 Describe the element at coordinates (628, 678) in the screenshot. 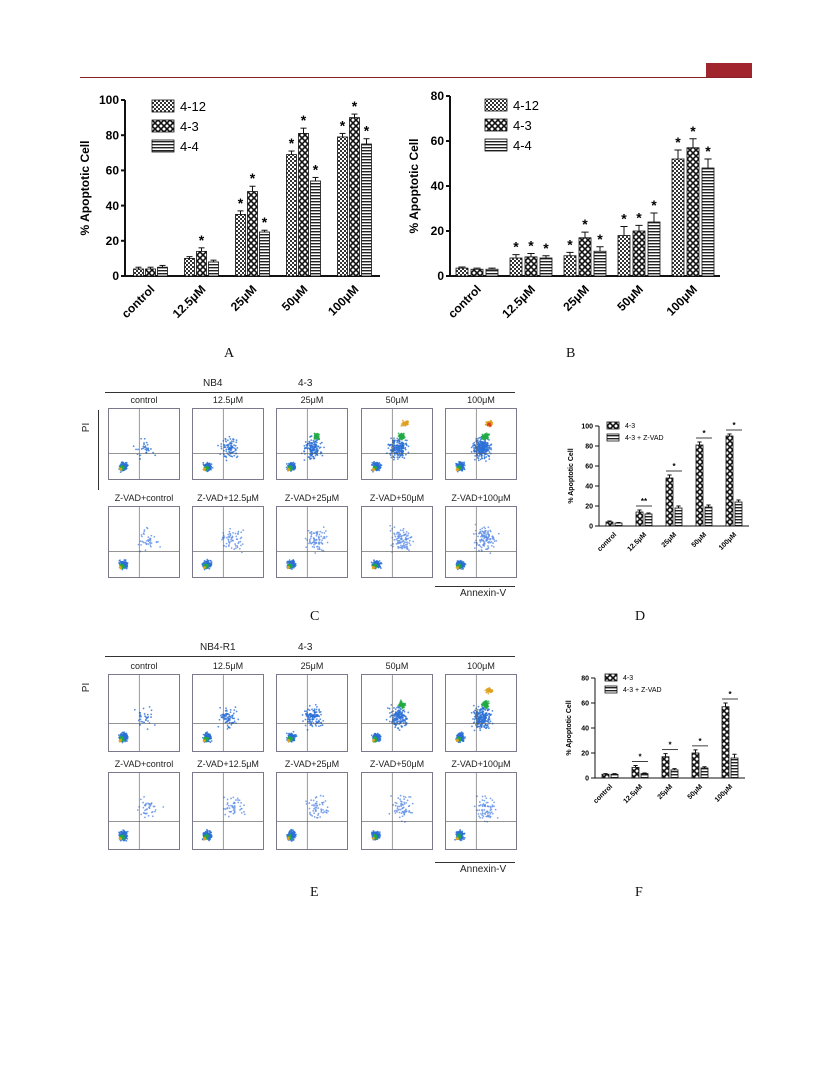

I see `legend-label: 4-3` at that location.